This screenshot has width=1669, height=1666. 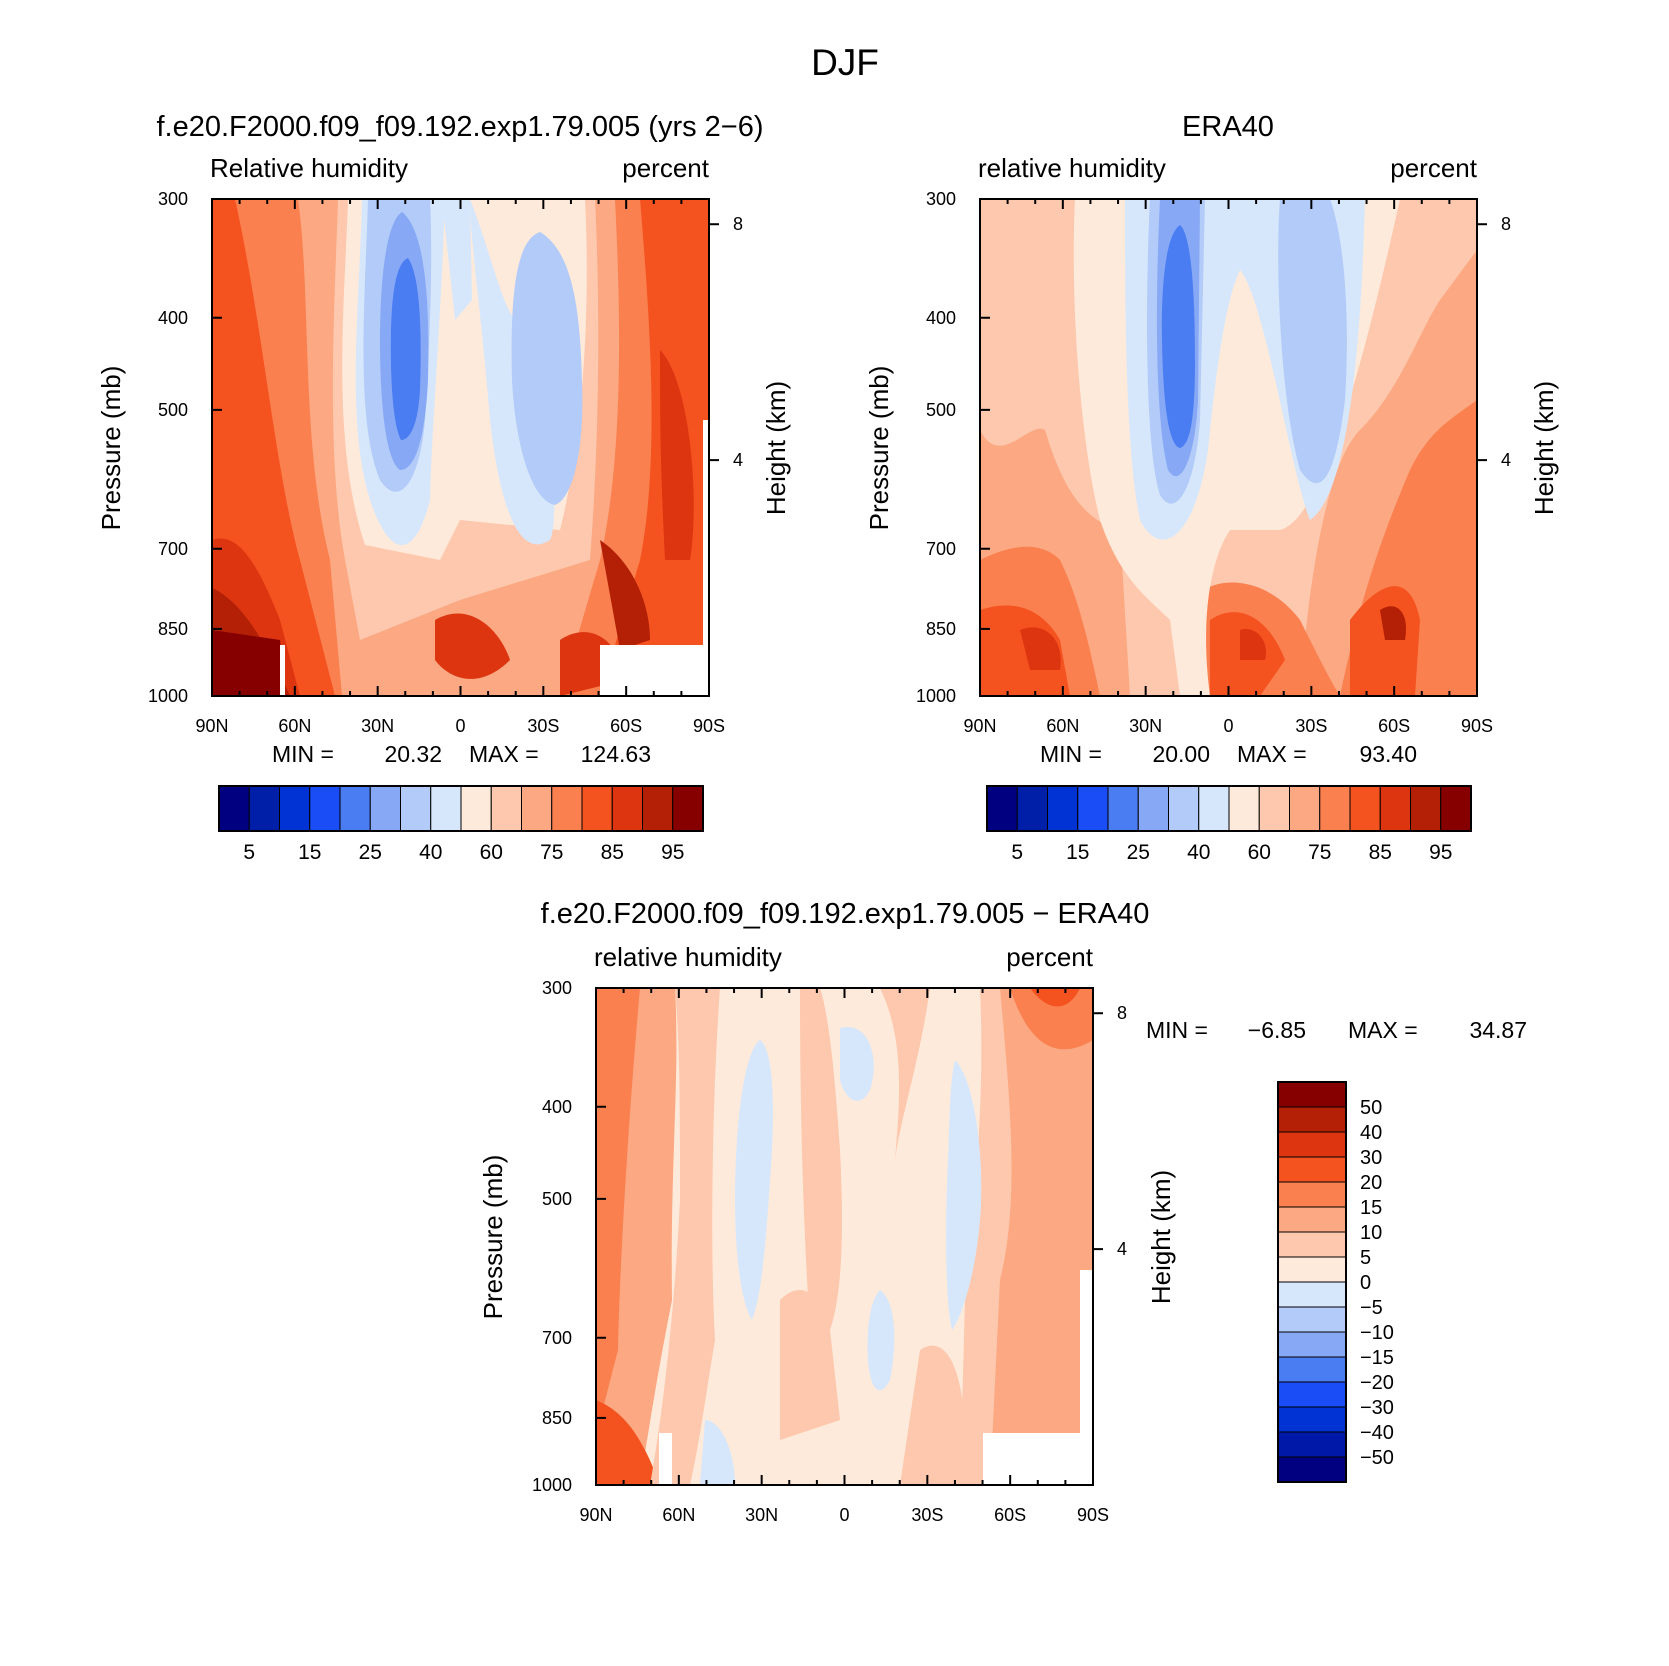 I want to click on contour-band-neg5-a, so click(x=754, y=1180).